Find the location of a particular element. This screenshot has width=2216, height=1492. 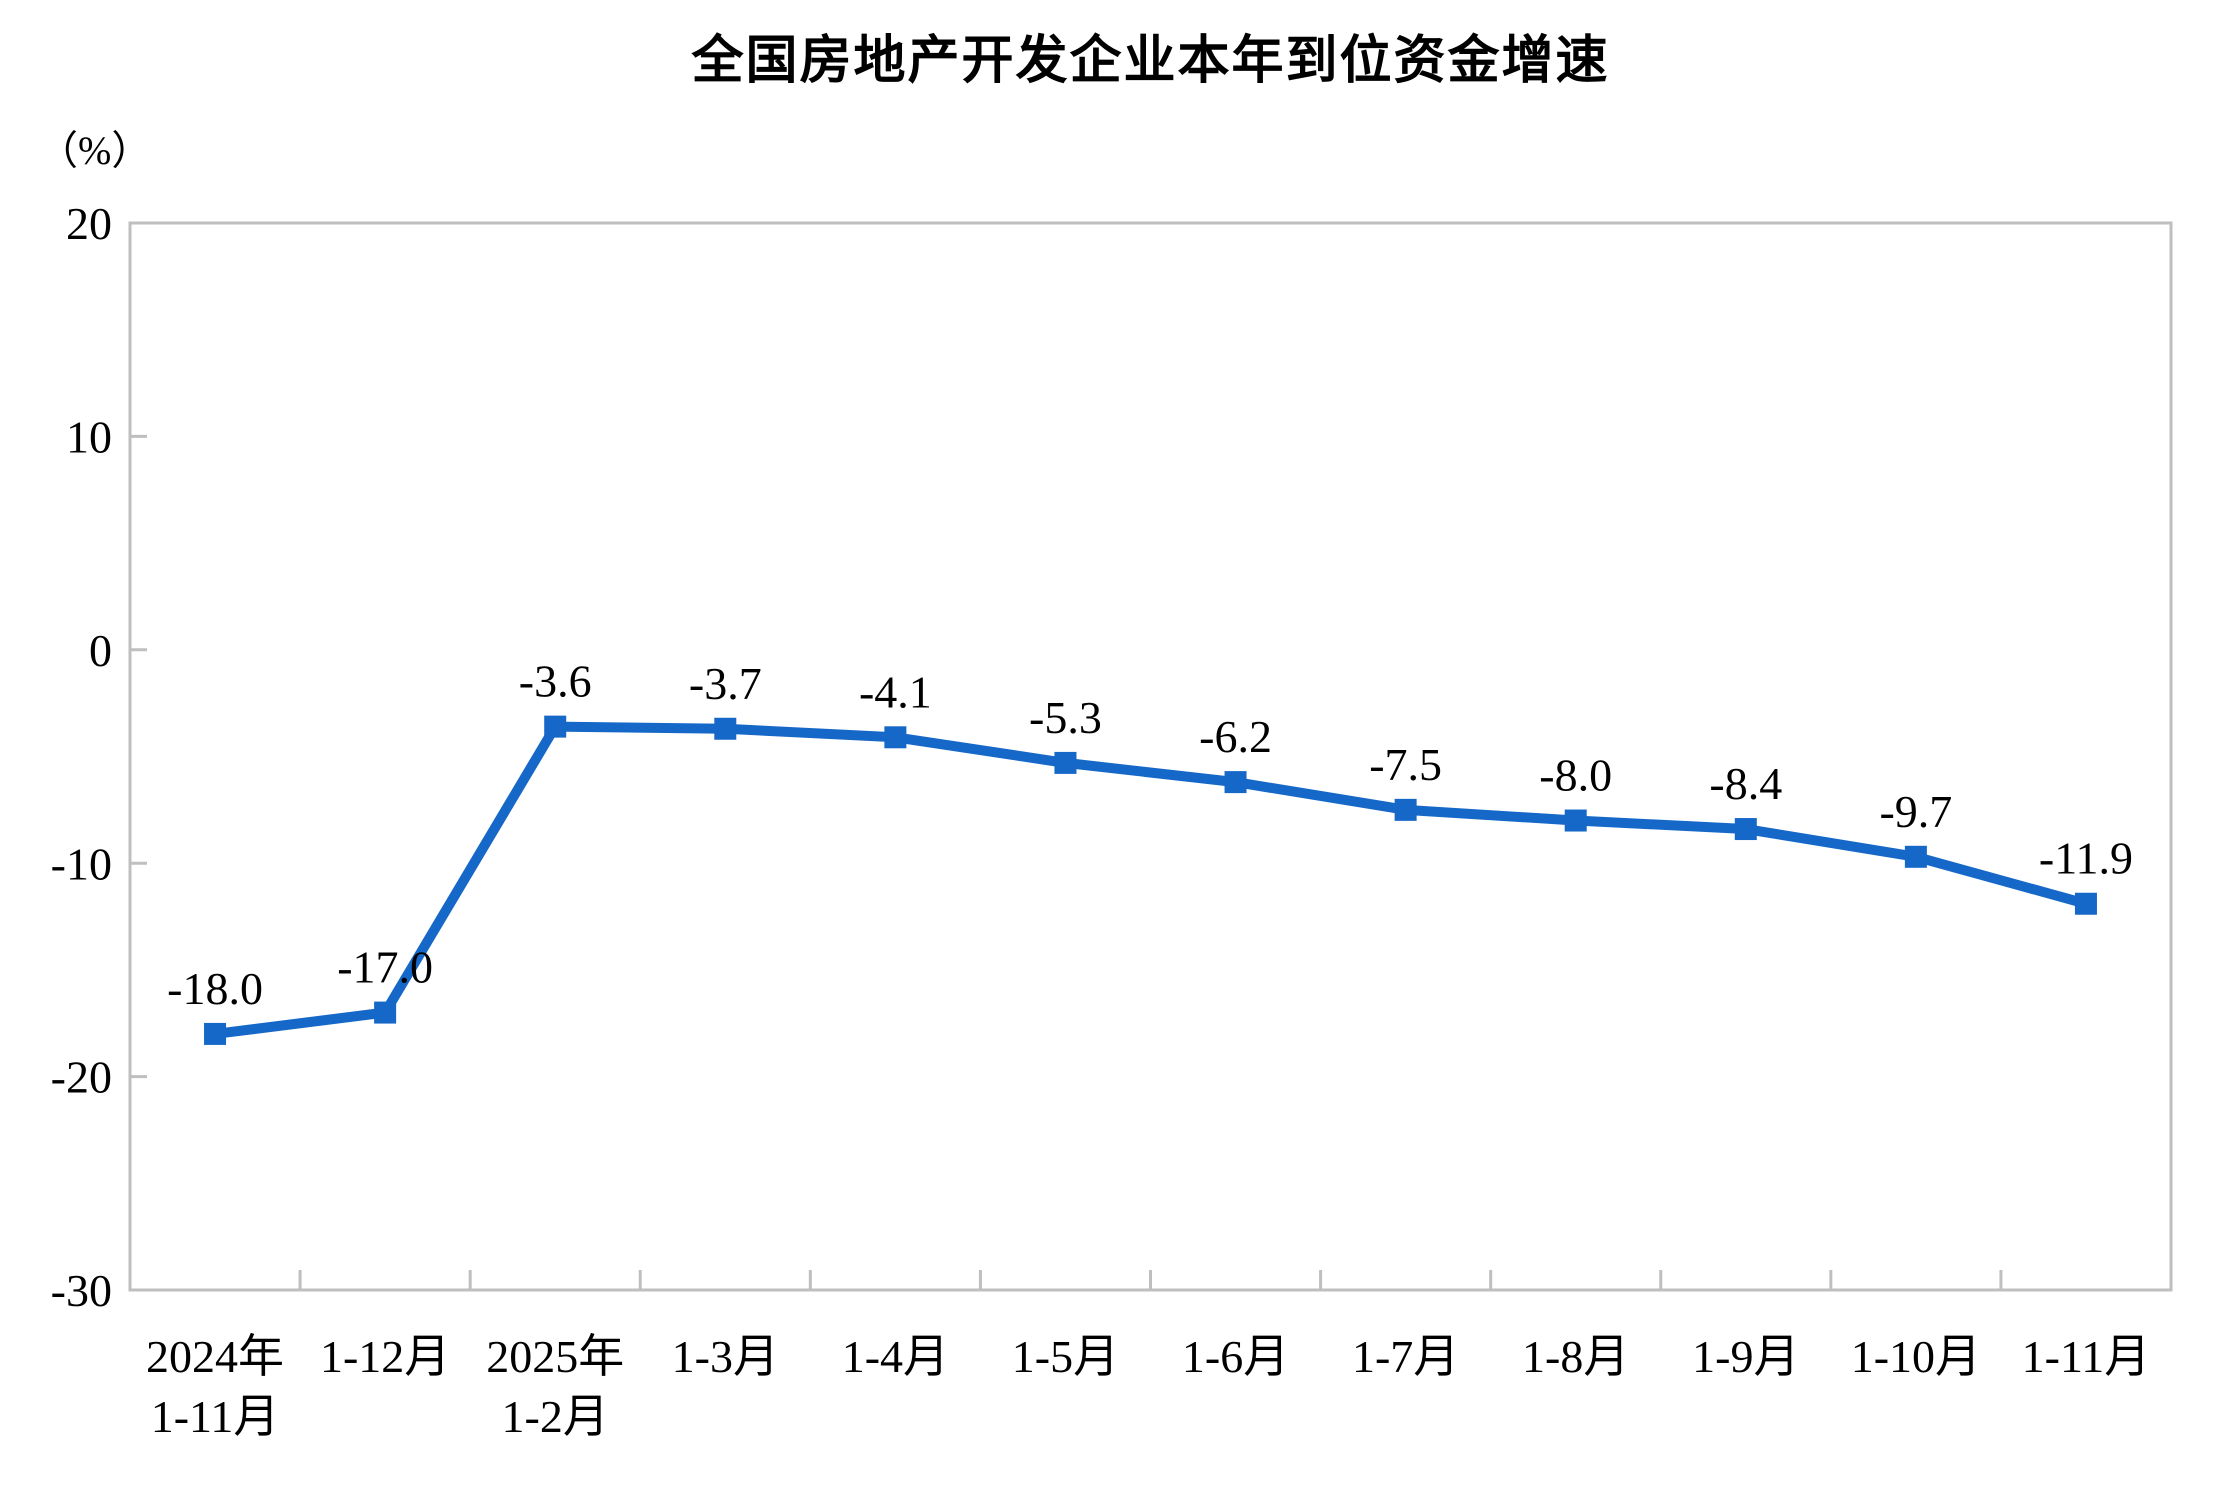

x-axis-label: 2024年 is located at coordinates (215, 1356).